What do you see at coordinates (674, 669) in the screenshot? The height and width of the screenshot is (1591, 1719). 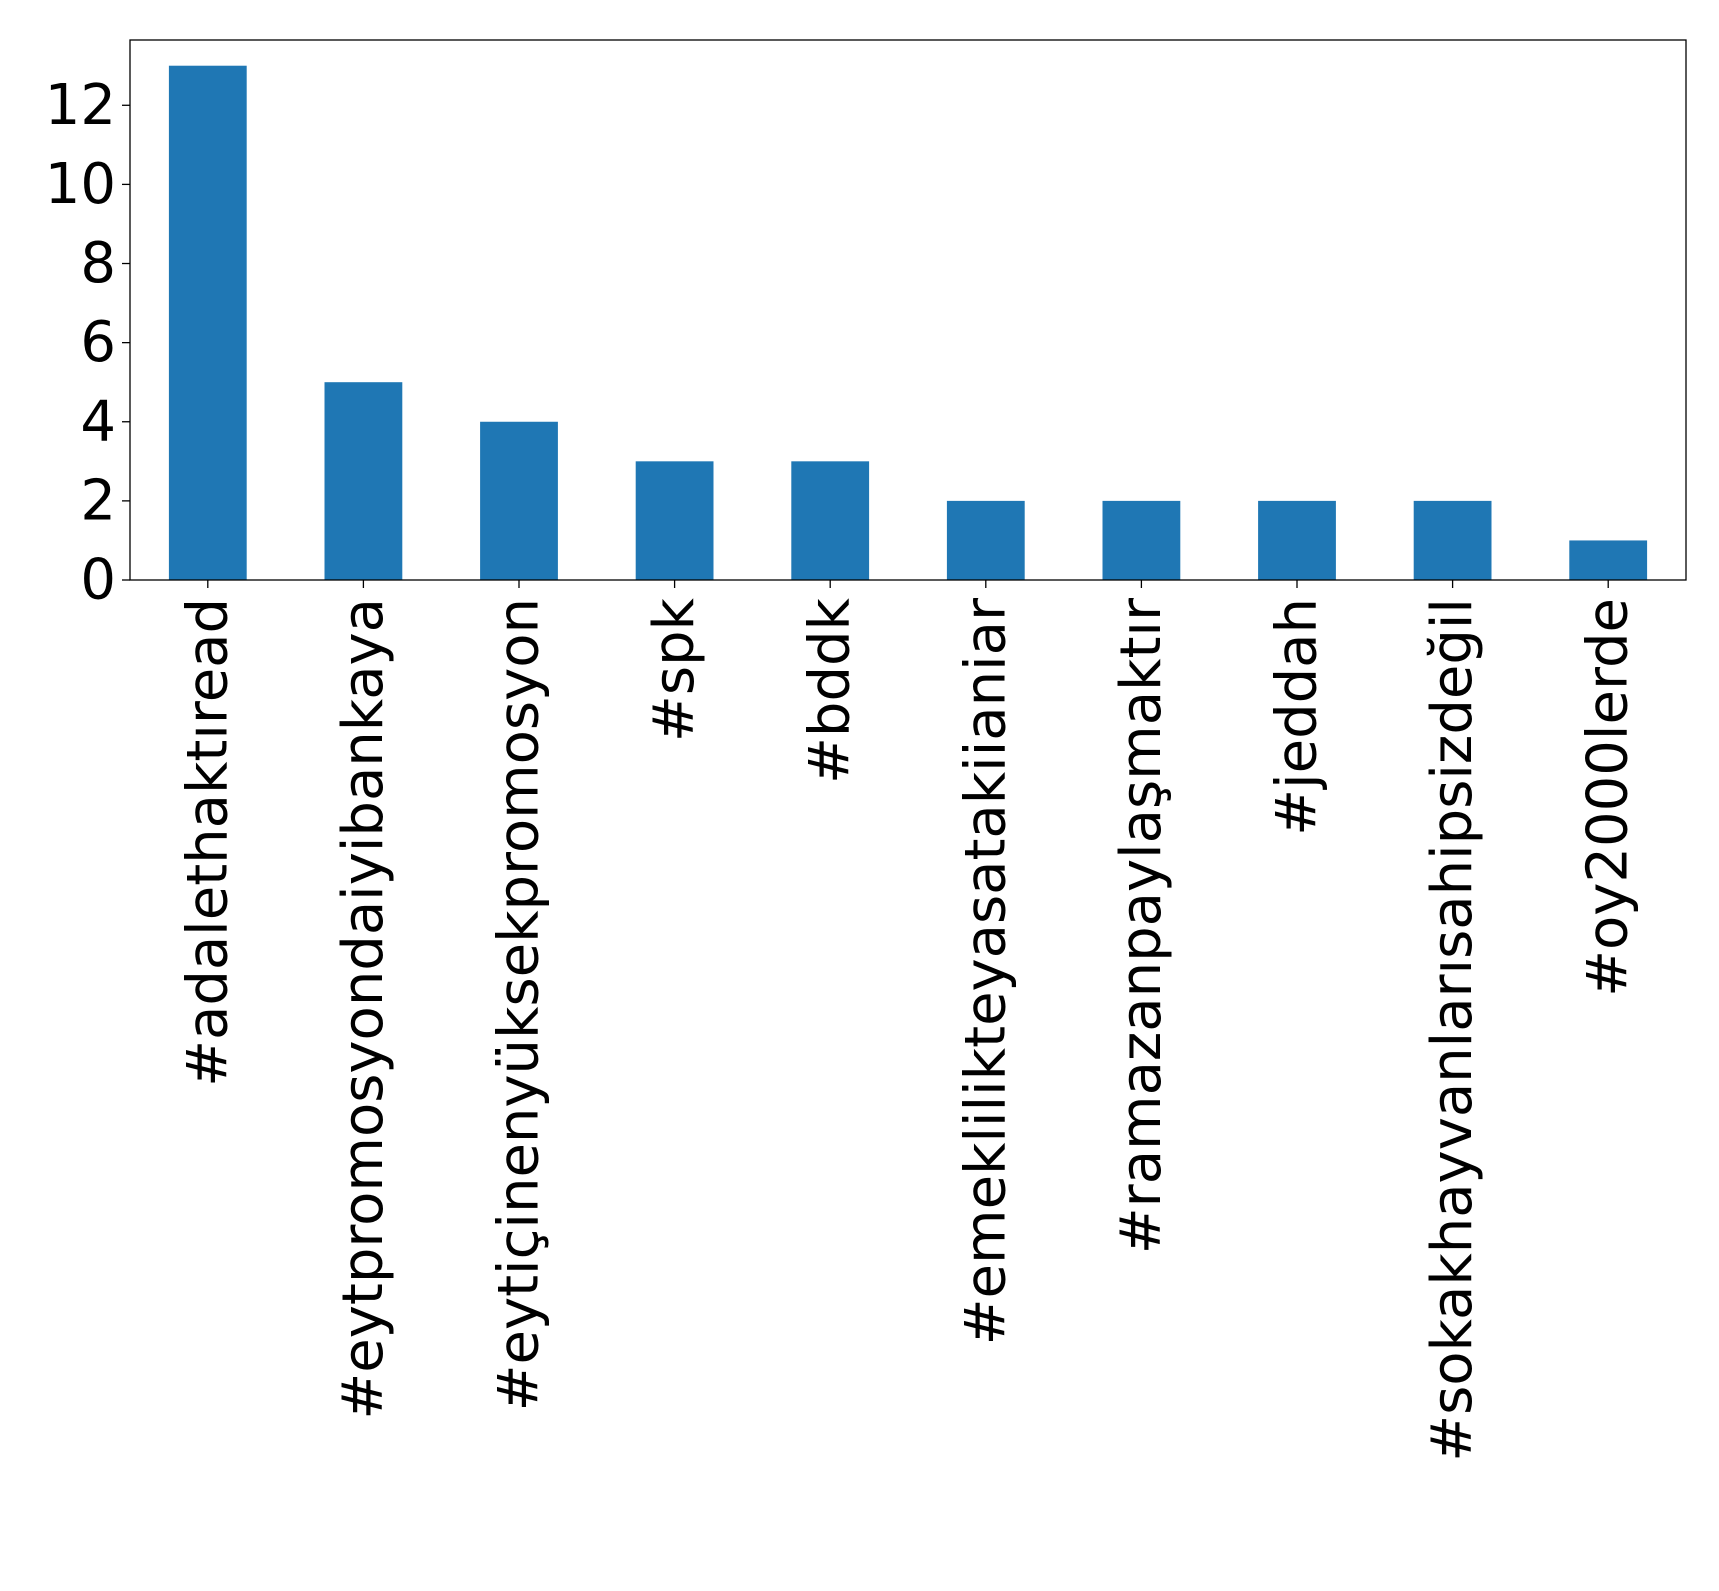 I see `x-tick-label: #spk` at bounding box center [674, 669].